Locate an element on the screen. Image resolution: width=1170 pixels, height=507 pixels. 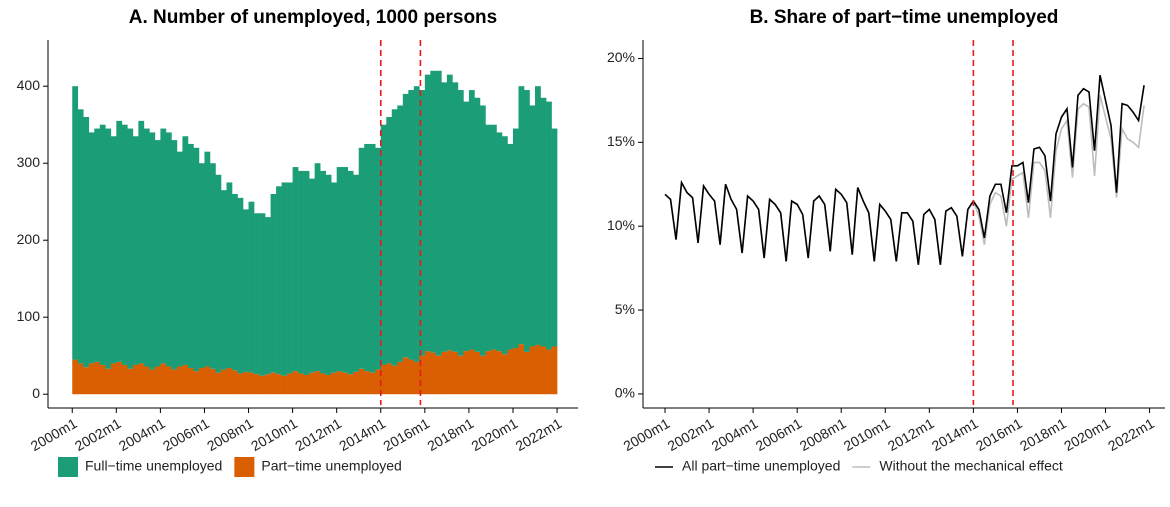
legend-label: Full−time unemployed is located at coordinates (153, 466).